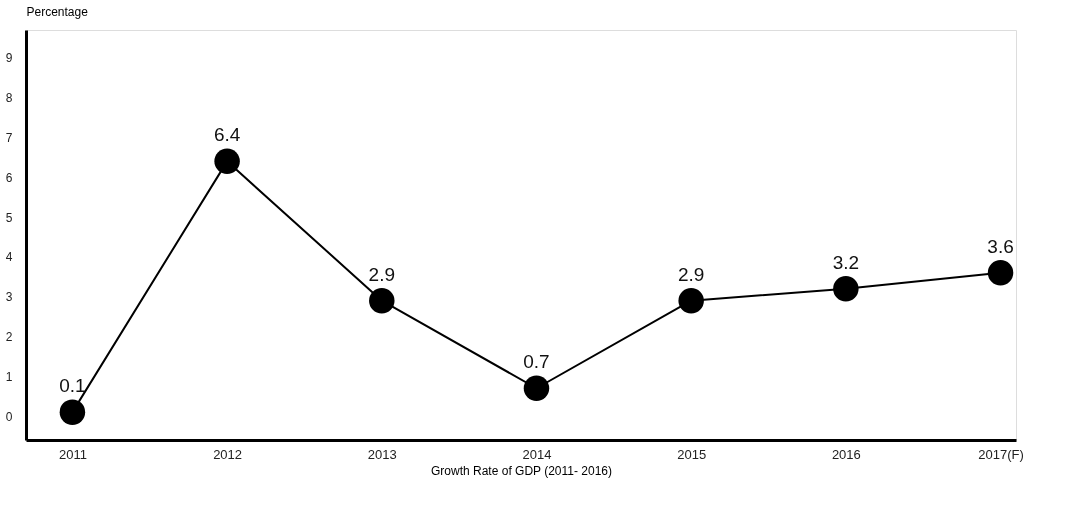 The image size is (1084, 521). What do you see at coordinates (1001, 454) in the screenshot?
I see `x-tick-label: 2017(F)` at bounding box center [1001, 454].